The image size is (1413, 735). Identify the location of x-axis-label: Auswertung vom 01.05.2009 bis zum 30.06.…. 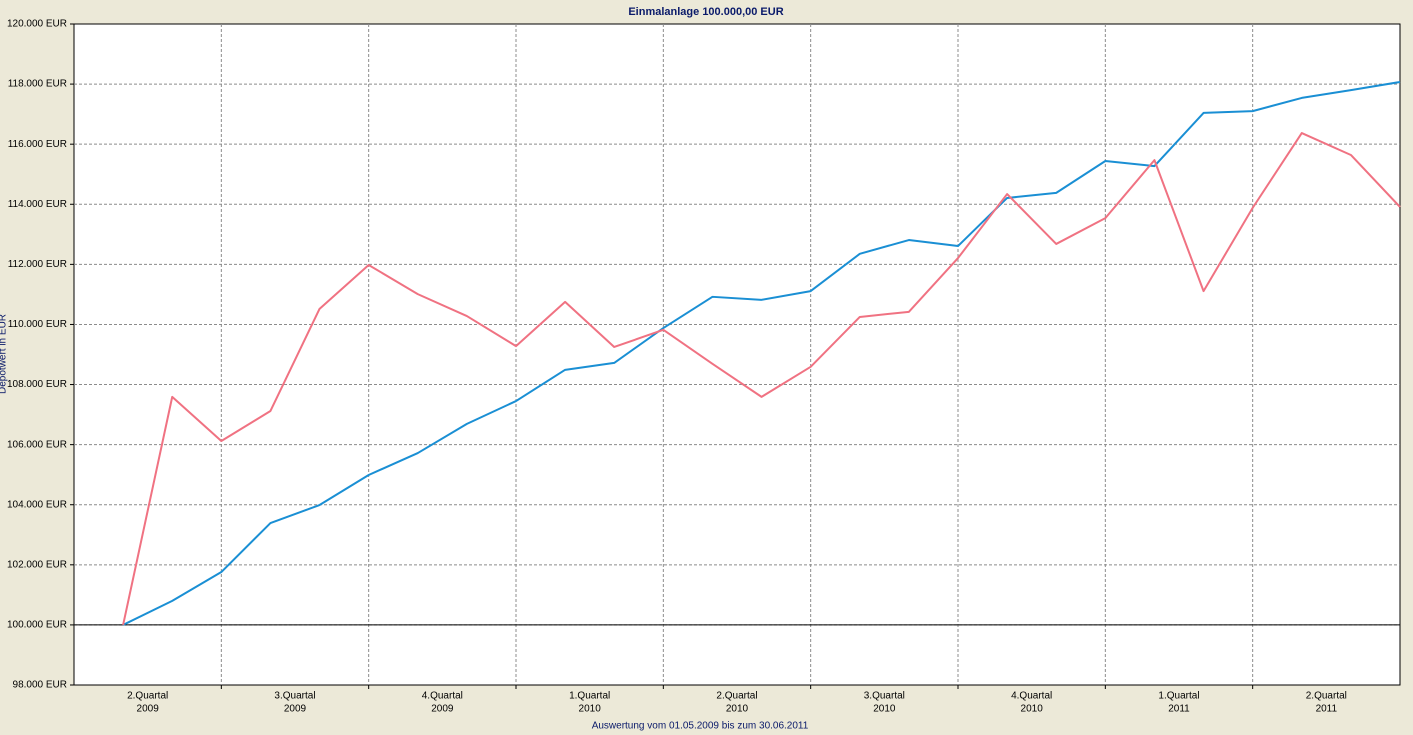
(700, 726).